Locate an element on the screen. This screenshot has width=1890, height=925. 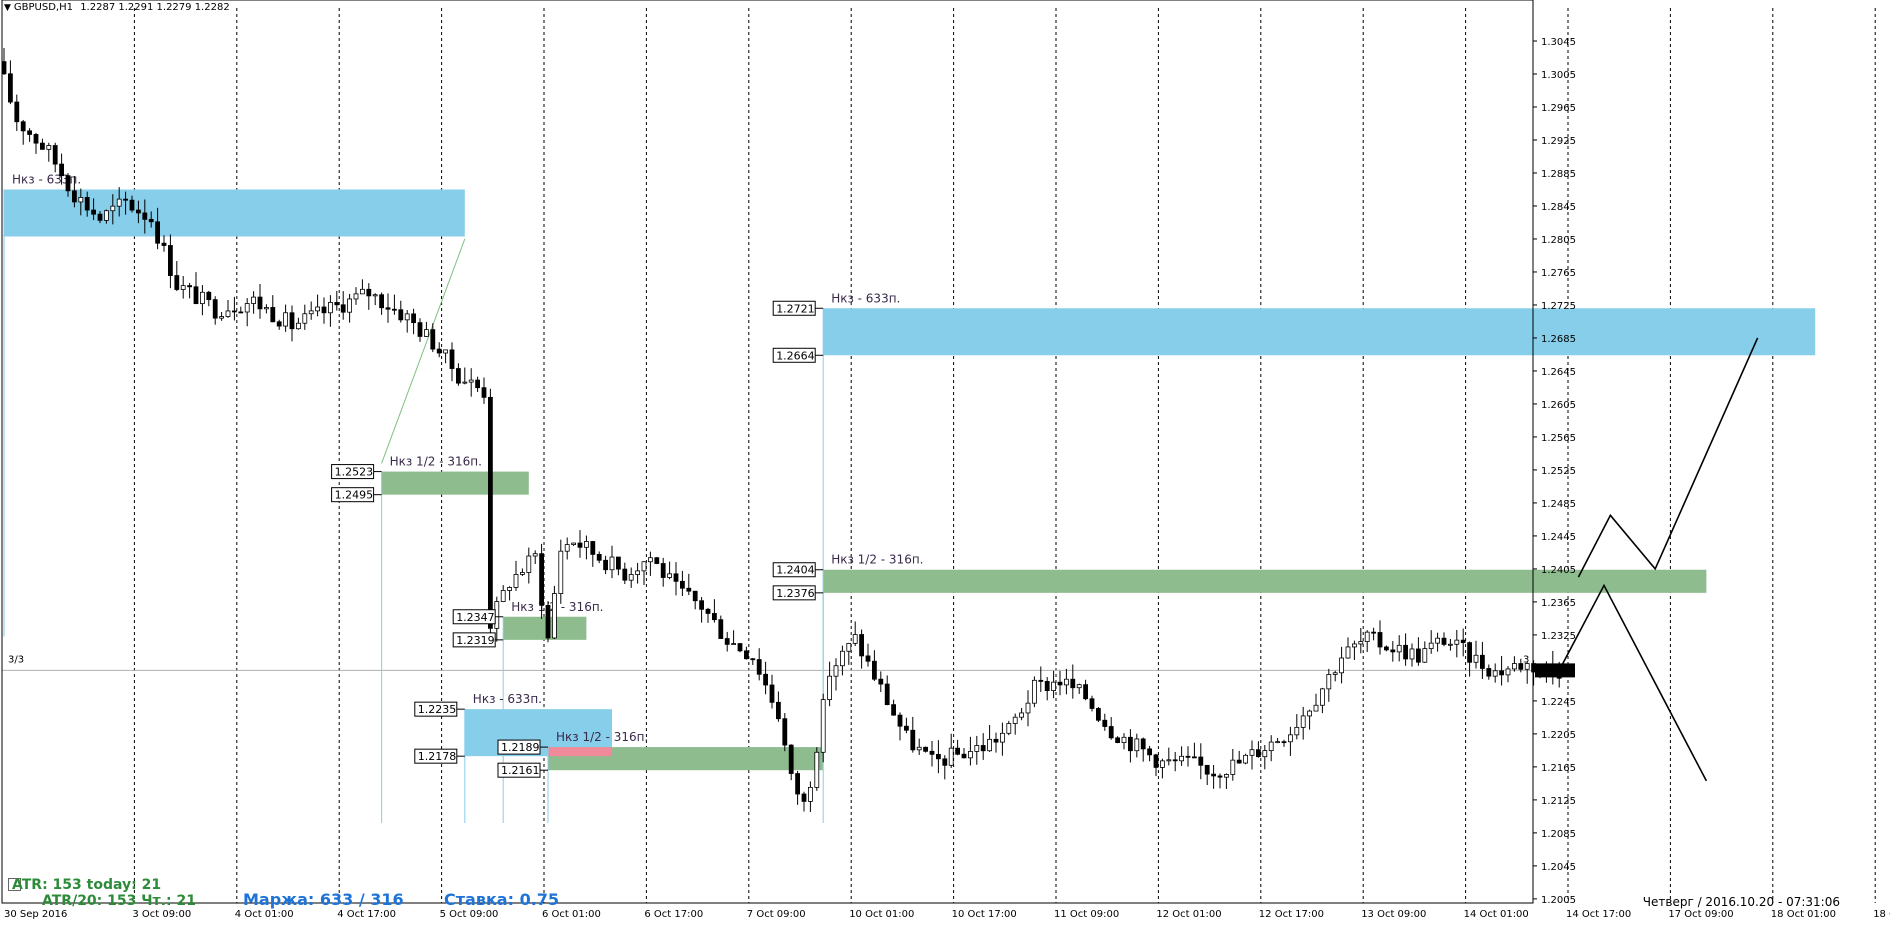
chart-corner-icon is located at coordinates (14, 884).